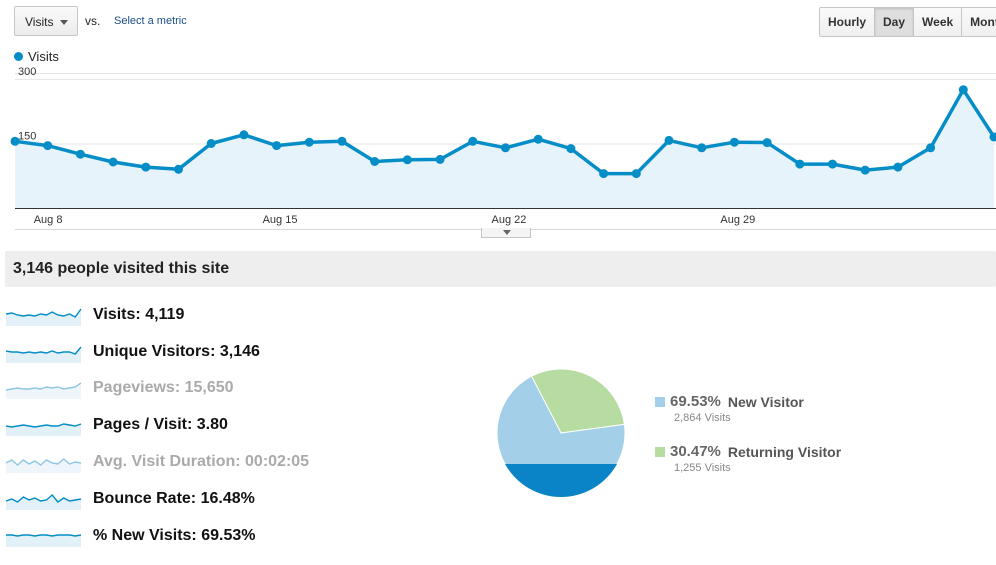  Describe the element at coordinates (978, 22) in the screenshot. I see `month-button: Month` at that location.